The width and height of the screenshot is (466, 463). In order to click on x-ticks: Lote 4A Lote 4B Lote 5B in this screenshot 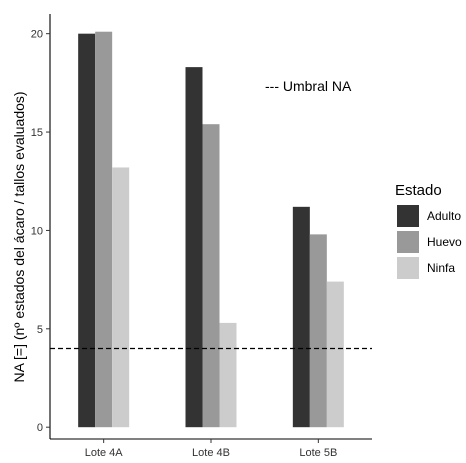, I will do `click(211, 449)`.